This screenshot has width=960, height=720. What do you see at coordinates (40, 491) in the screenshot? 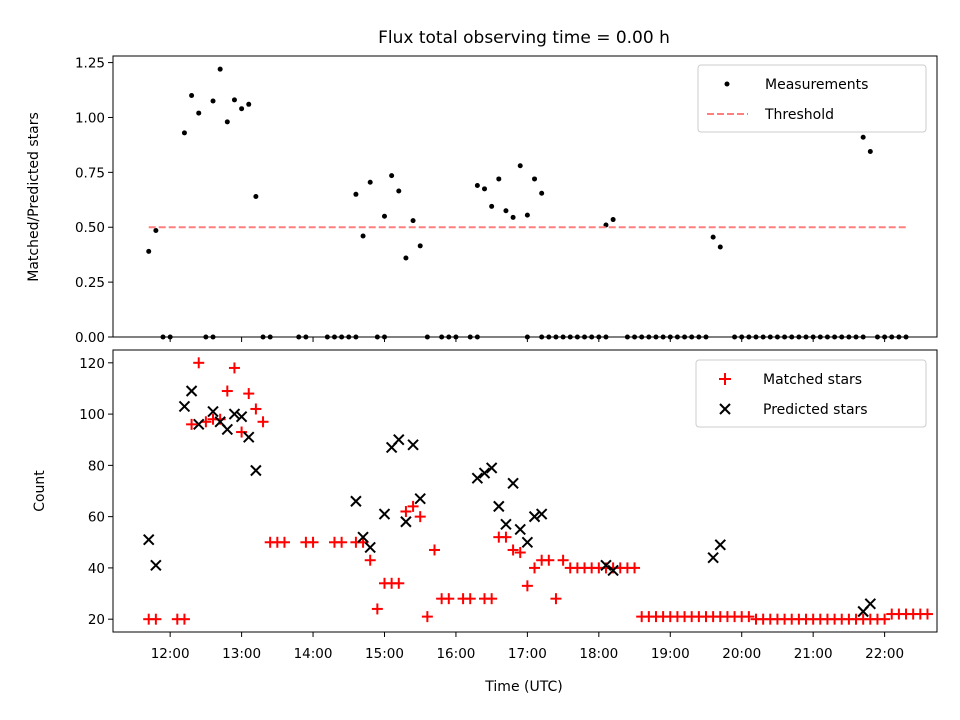
I see `bottom-y-axis-label: Count` at bounding box center [40, 491].